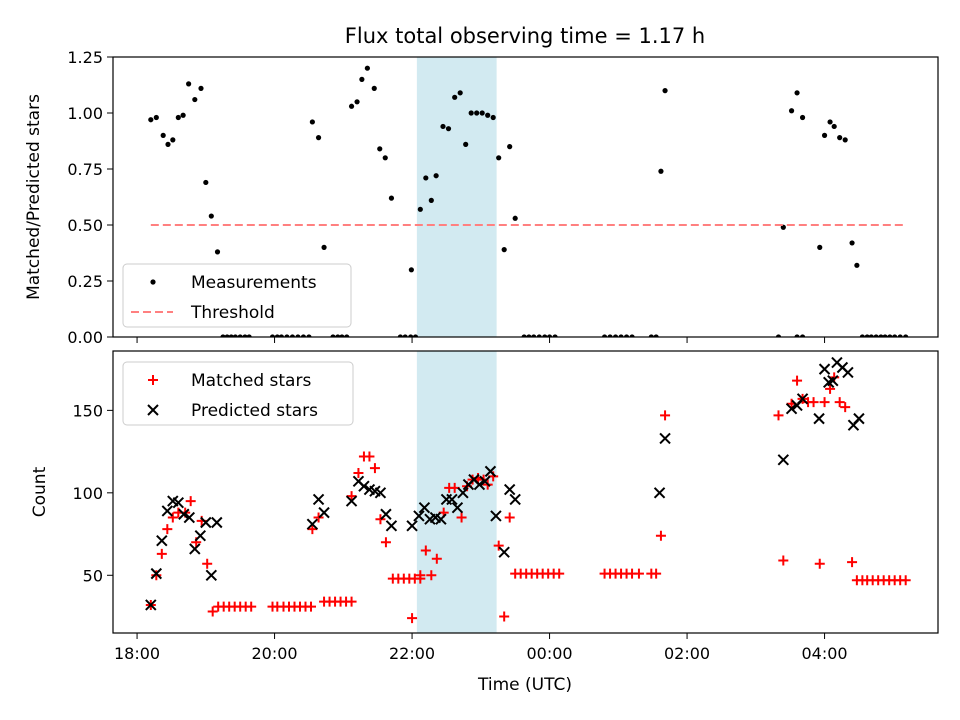 The image size is (960, 720). What do you see at coordinates (238, 393) in the screenshot?
I see `legend-box` at bounding box center [238, 393].